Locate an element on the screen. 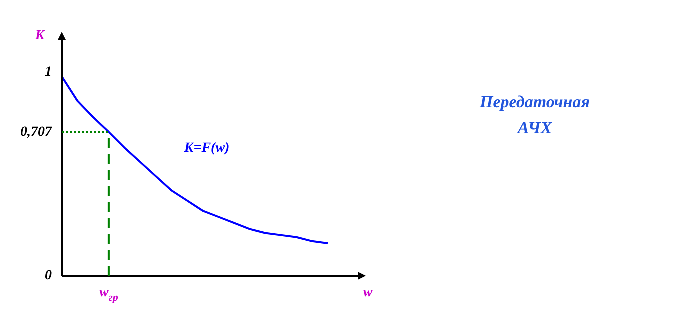  x-axis-title: w is located at coordinates (368, 293).